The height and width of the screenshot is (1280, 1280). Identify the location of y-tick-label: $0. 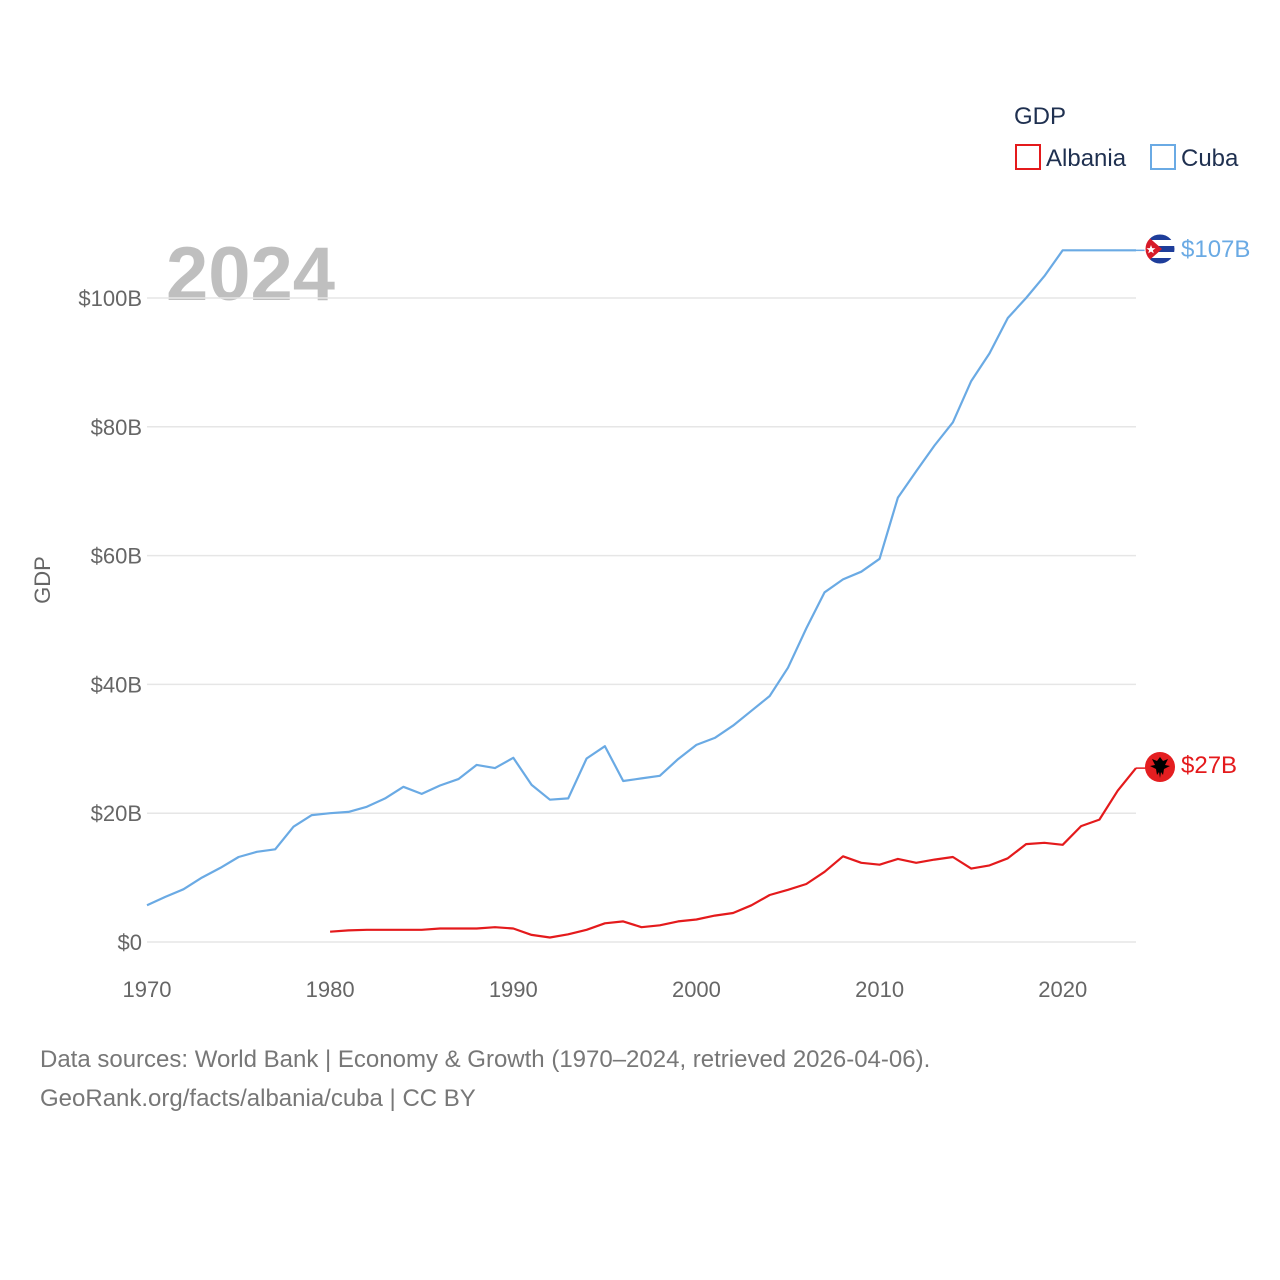
(130, 942).